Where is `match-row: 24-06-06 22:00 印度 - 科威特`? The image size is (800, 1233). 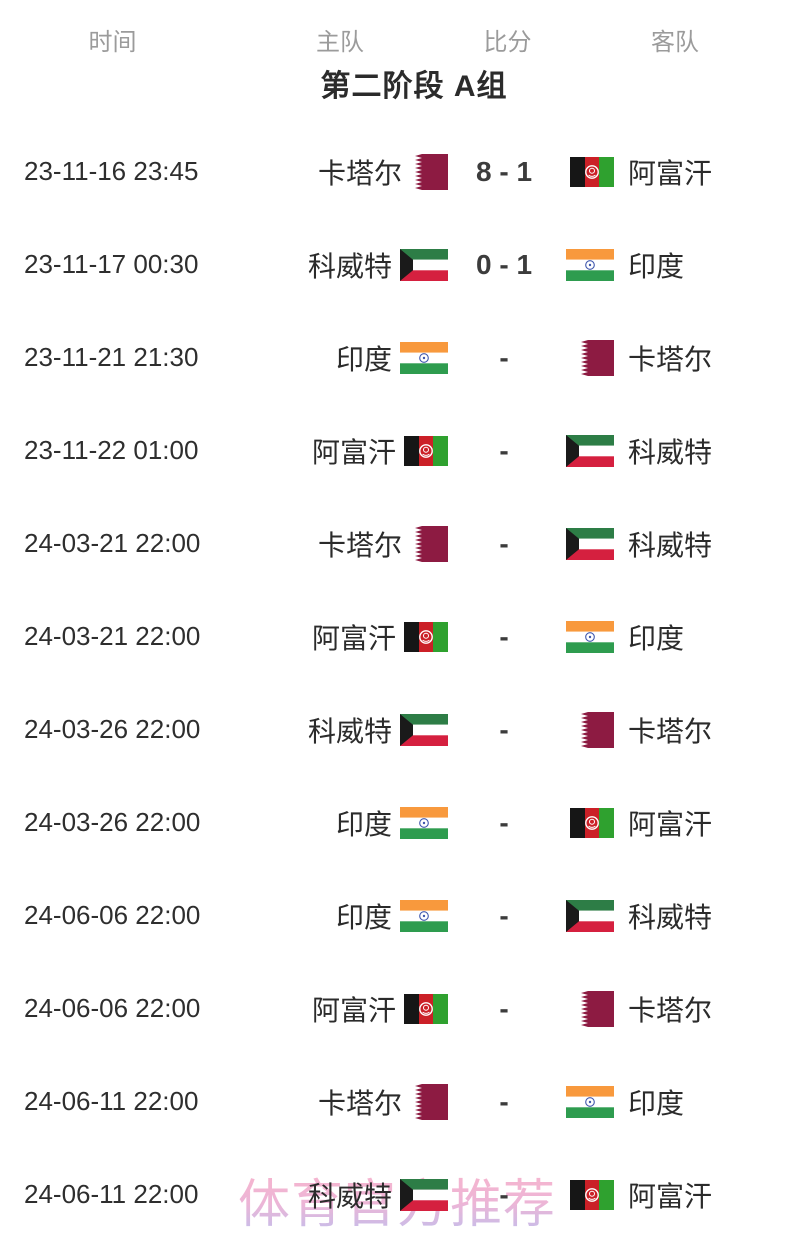 match-row: 24-06-06 22:00 印度 - 科威特 is located at coordinates (400, 915).